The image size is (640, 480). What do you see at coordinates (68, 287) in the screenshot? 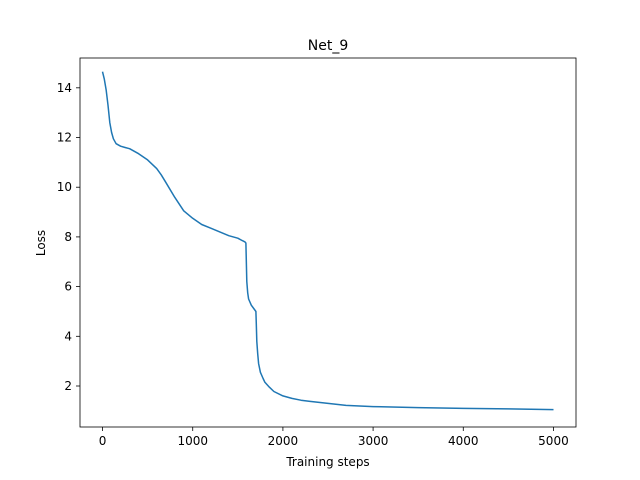
I see `y-tick-label: 6` at bounding box center [68, 287].